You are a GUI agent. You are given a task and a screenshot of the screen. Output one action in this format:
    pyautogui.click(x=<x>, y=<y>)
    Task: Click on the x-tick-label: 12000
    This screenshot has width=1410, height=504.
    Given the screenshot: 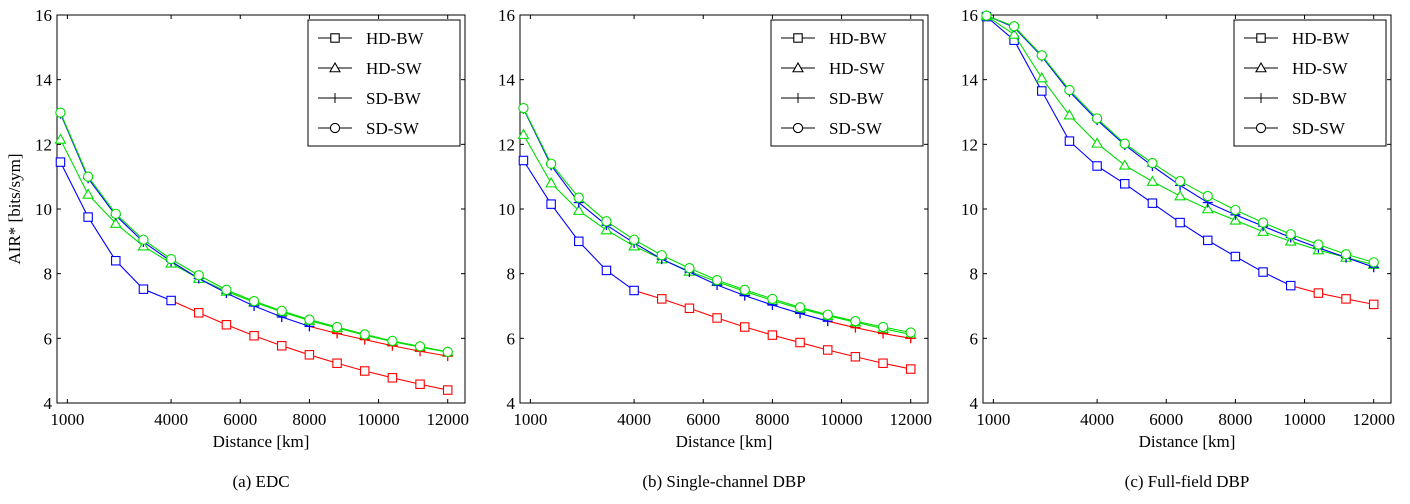 What is the action you would take?
    pyautogui.click(x=1373, y=419)
    